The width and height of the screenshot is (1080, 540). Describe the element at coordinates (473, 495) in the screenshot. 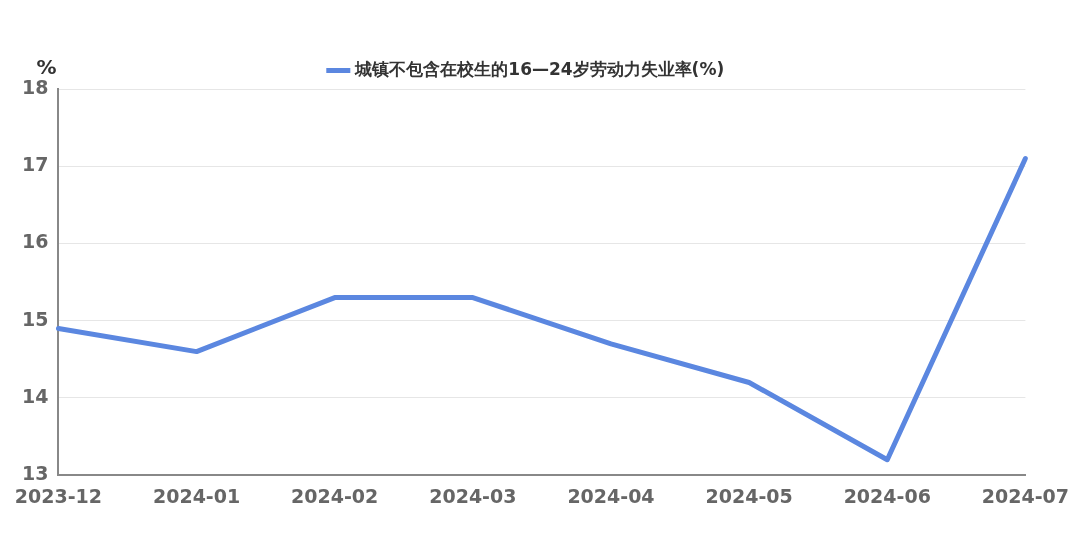

I see `x-tick-label: 2024-03` at that location.